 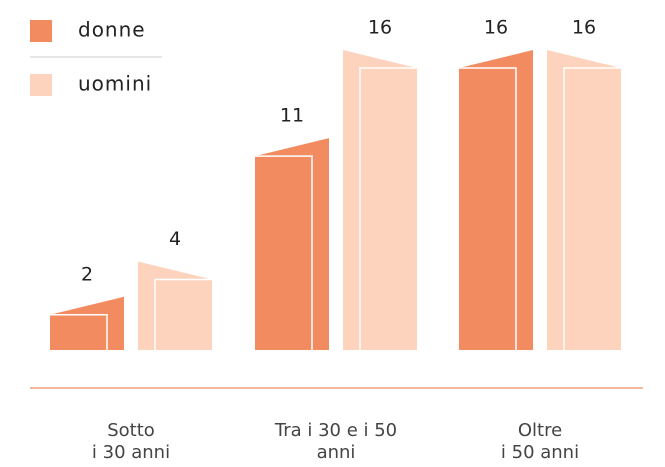 What do you see at coordinates (112, 30) in the screenshot?
I see `legend-label: donne` at bounding box center [112, 30].